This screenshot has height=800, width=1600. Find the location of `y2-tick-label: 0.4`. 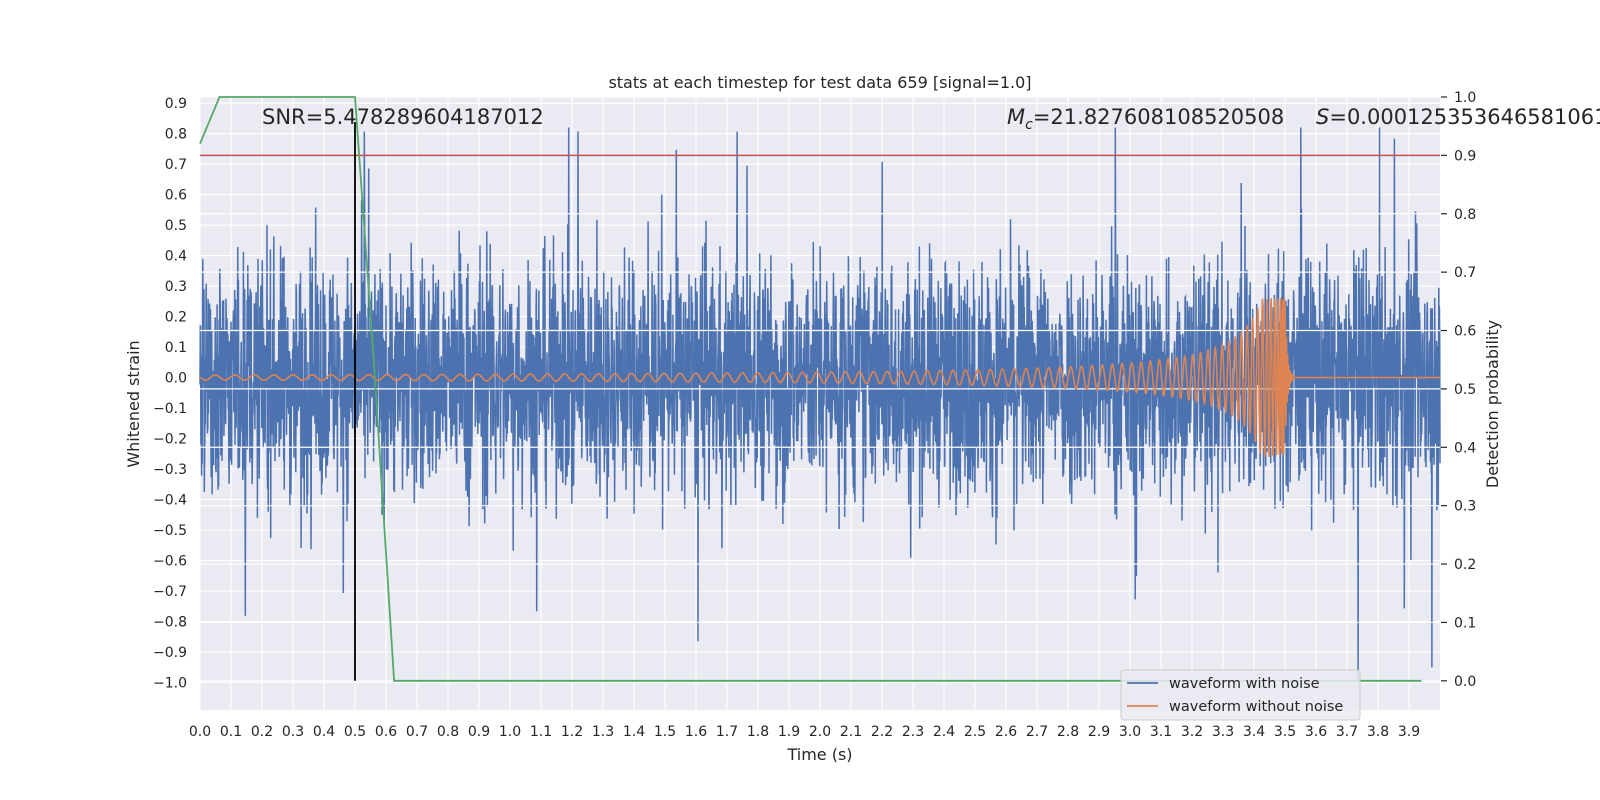

y2-tick-label: 0.4 is located at coordinates (1465, 448).